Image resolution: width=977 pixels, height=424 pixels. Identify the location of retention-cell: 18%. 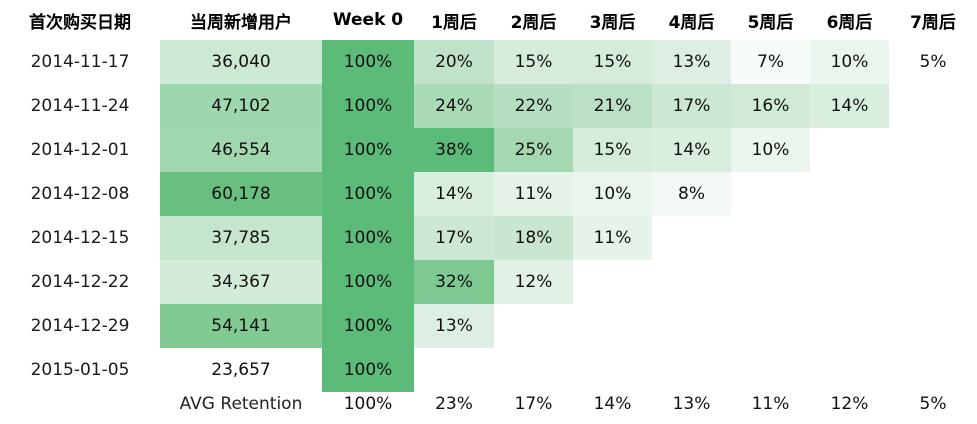
(533, 238).